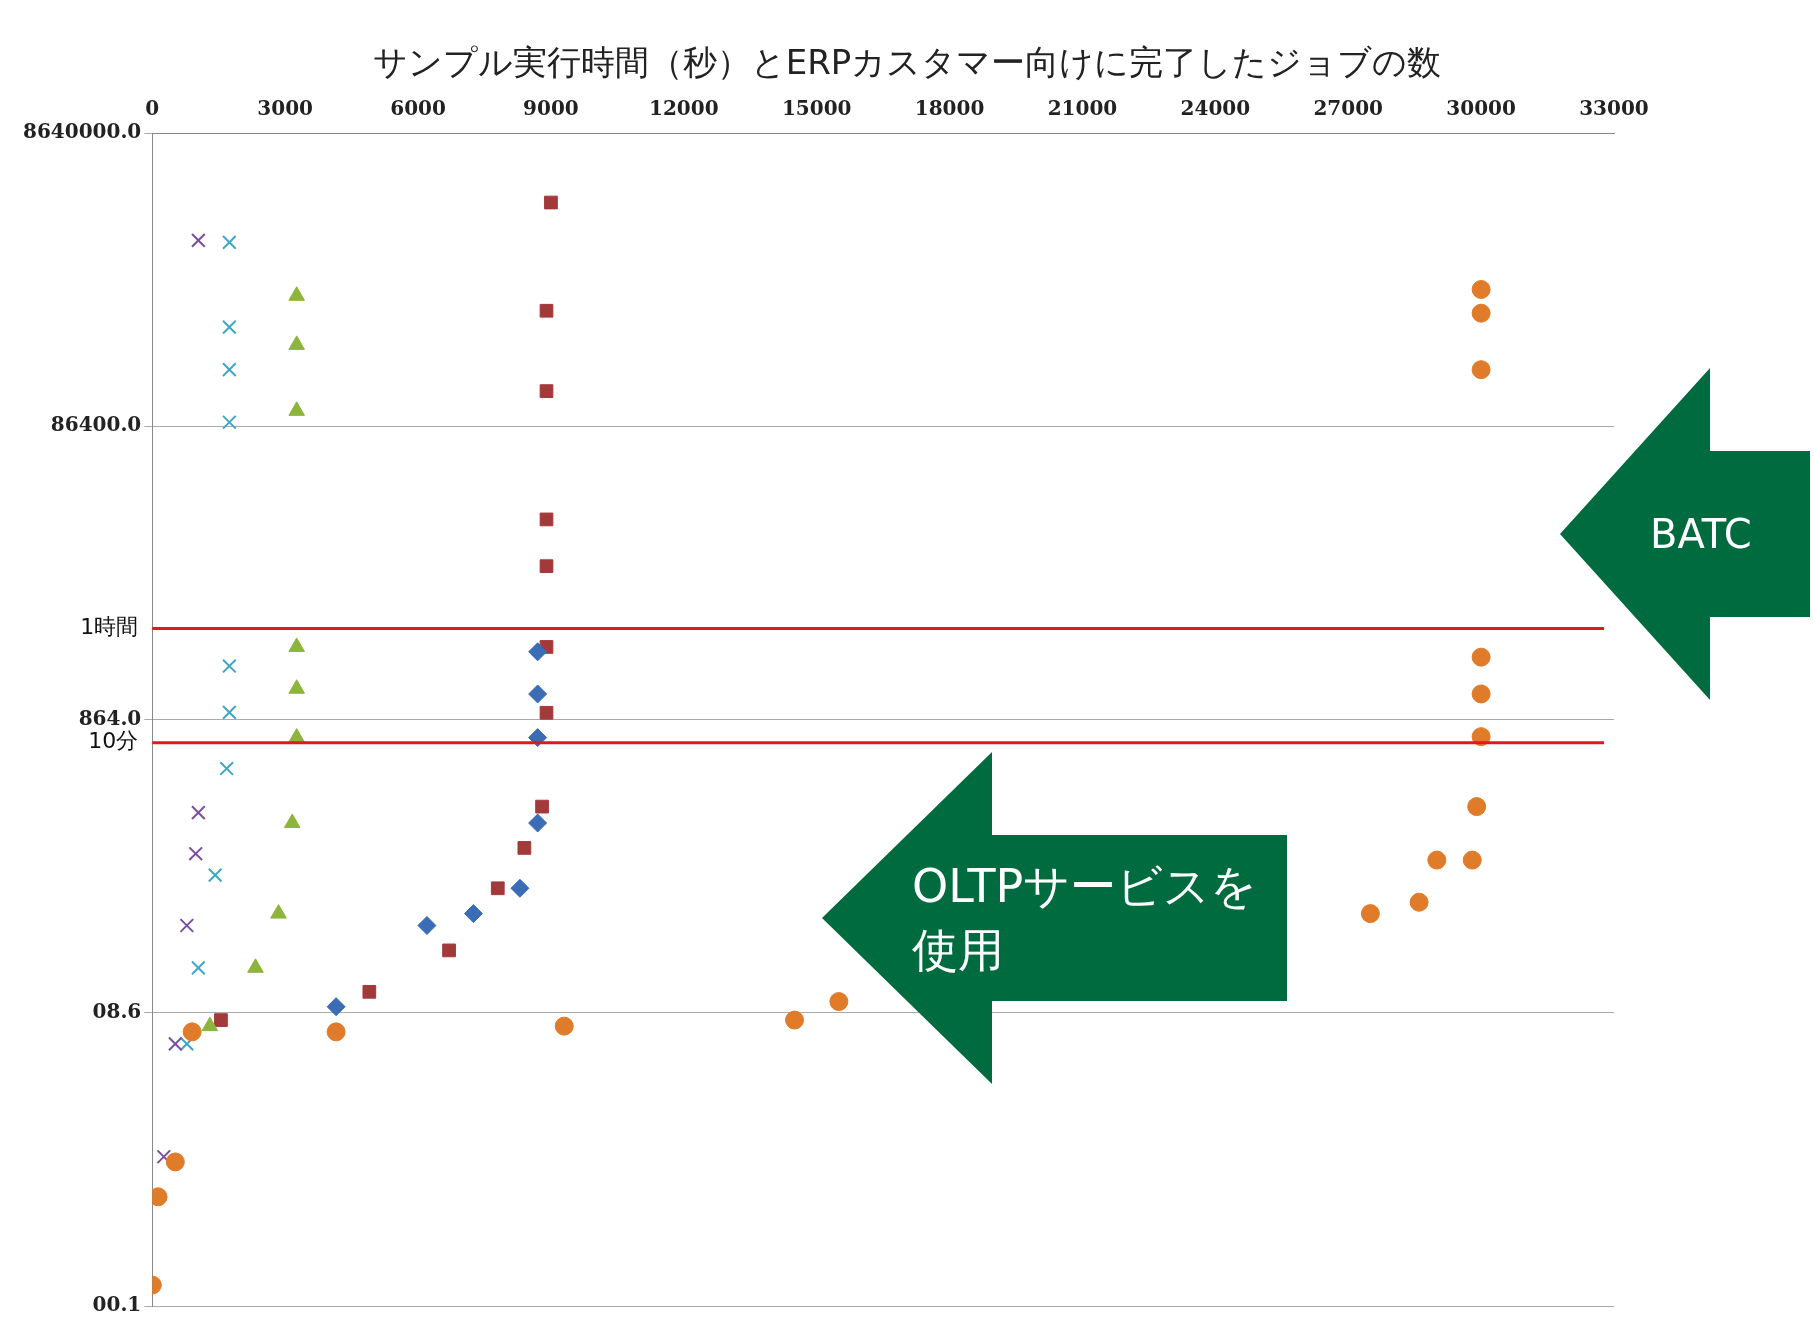 This screenshot has width=1814, height=1326. What do you see at coordinates (684, 108) in the screenshot?
I see `x-tick-label: 12000` at bounding box center [684, 108].